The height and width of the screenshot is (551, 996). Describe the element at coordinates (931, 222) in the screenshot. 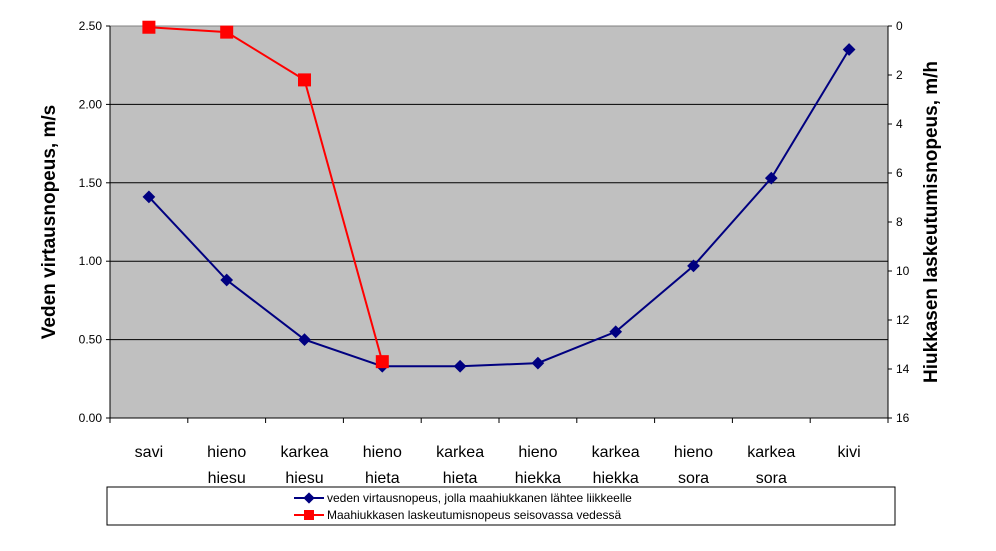

I see `right-axis-title: Hiukkasen laskeutumisnopeus, m/h` at that location.